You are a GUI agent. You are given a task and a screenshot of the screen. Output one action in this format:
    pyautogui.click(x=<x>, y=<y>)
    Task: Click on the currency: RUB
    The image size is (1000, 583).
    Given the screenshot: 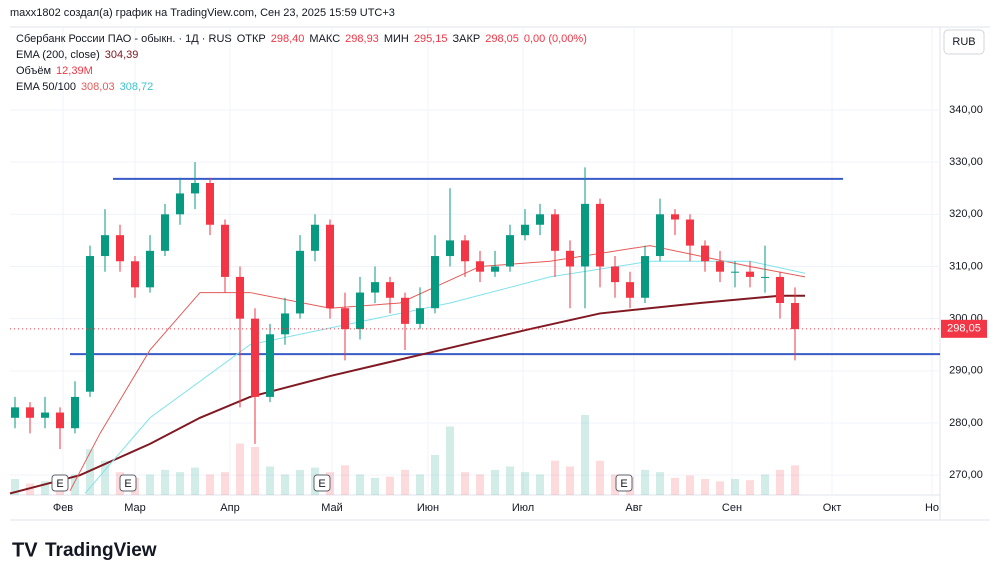 What is the action you would take?
    pyautogui.click(x=963, y=42)
    